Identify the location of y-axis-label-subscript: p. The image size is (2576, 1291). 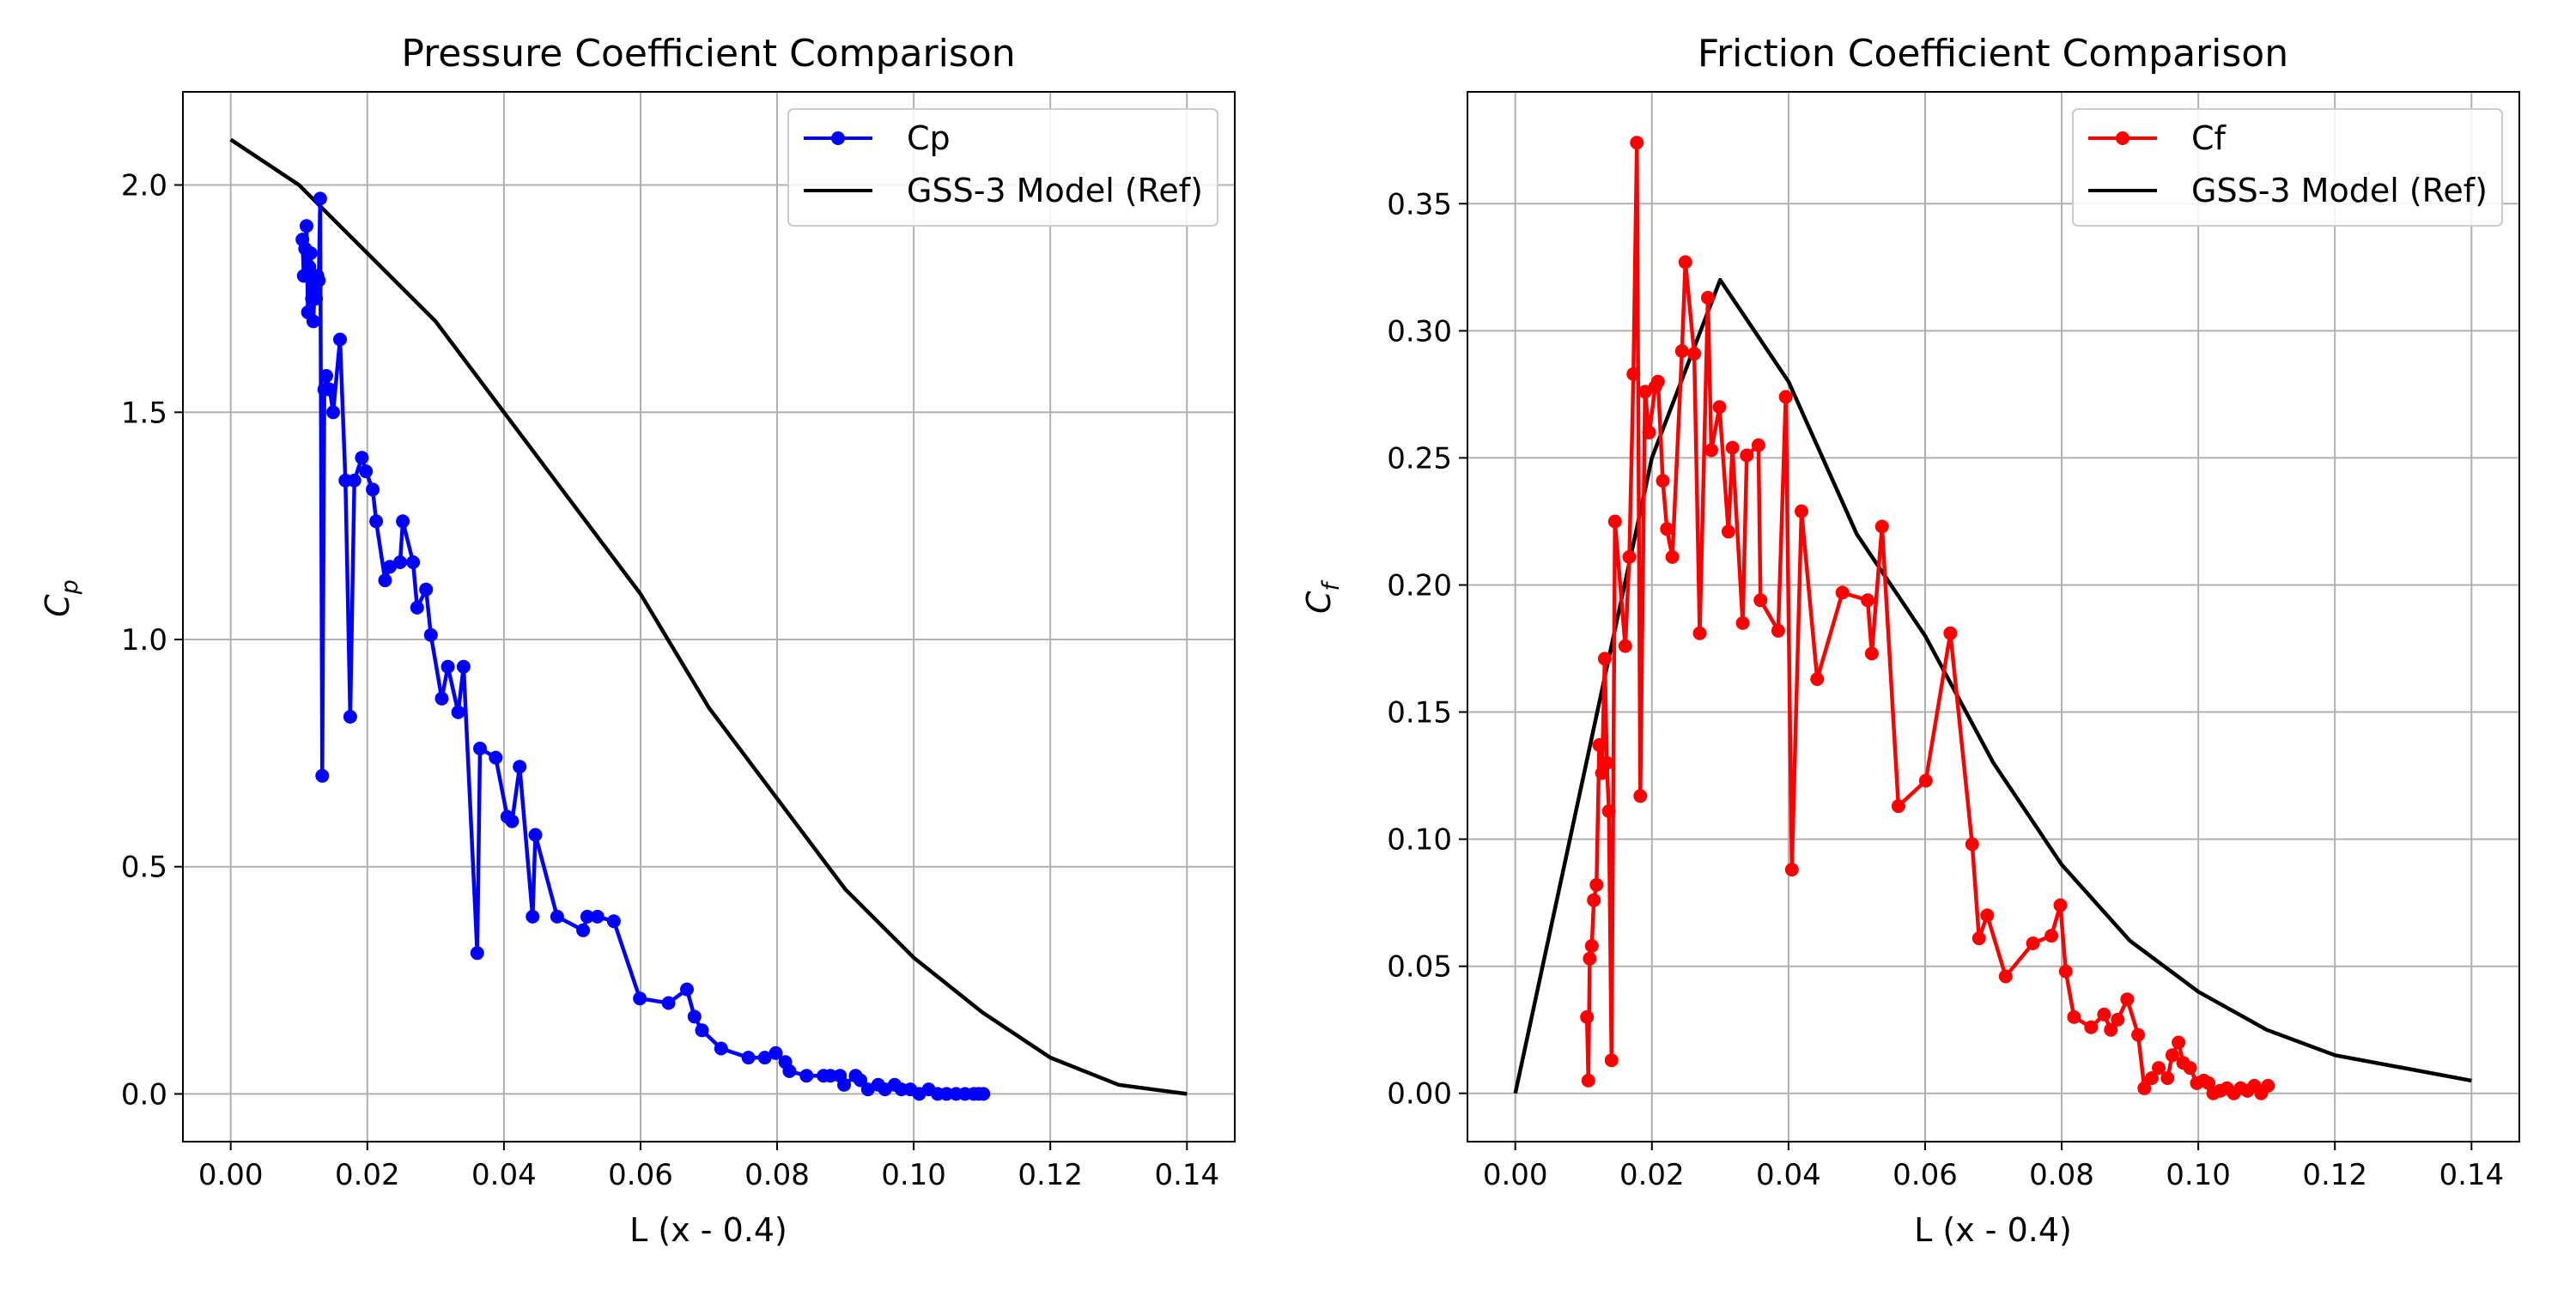
(70, 587).